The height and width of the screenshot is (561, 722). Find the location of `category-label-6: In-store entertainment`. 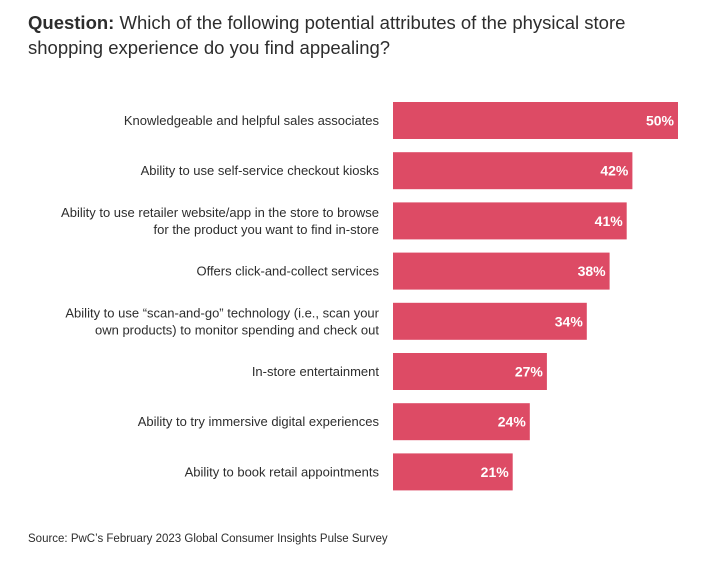

category-label-6: In-store entertainment is located at coordinates (316, 371).